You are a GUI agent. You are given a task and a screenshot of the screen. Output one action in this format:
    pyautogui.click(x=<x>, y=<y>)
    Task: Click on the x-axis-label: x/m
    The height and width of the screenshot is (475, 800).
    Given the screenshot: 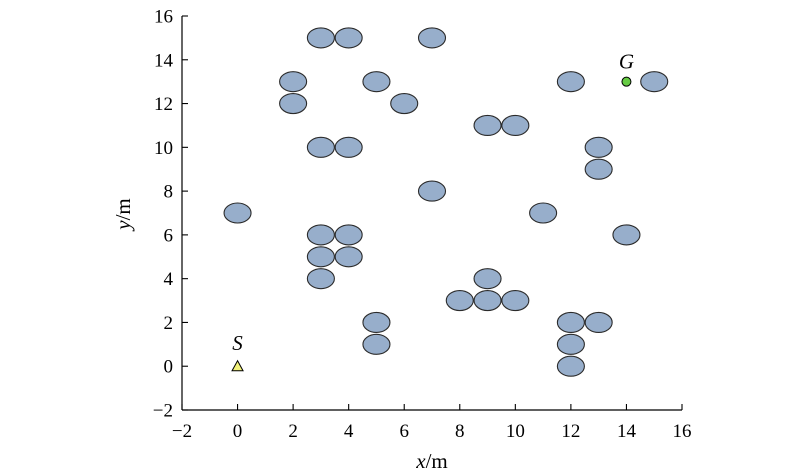 What is the action you would take?
    pyautogui.click(x=431, y=461)
    